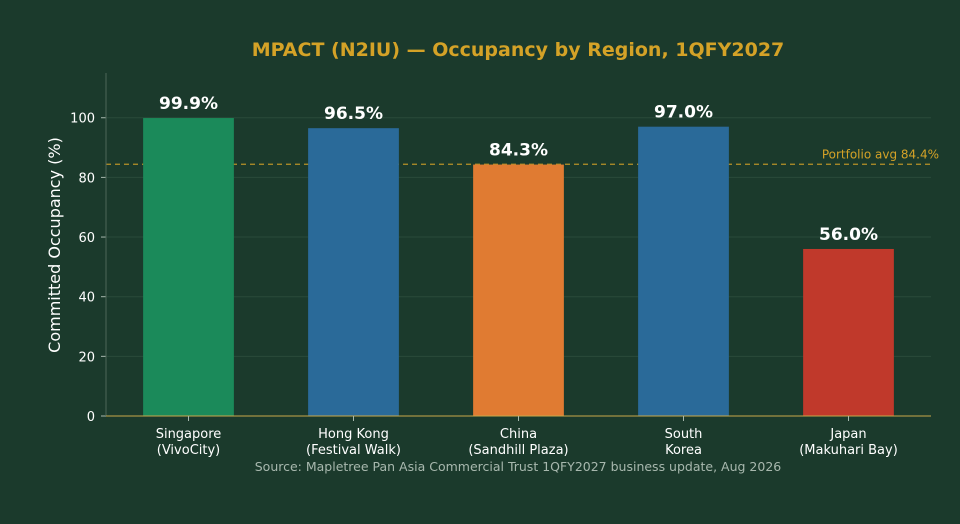 Image resolution: width=960 pixels, height=524 pixels. I want to click on y-axis-label: Committed Occupancy (%), so click(54, 245).